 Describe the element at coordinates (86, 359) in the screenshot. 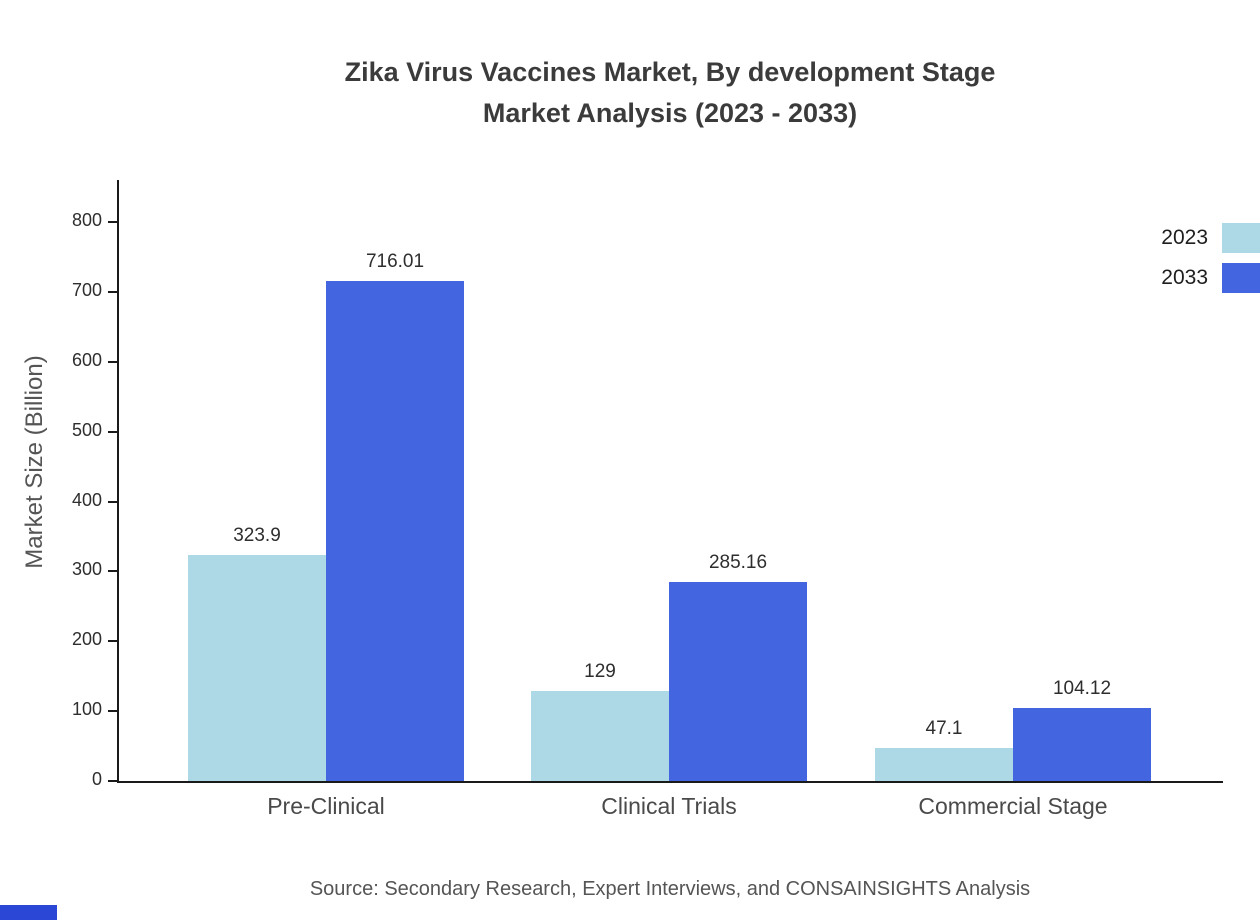

I see `y-tick-label: 600` at that location.